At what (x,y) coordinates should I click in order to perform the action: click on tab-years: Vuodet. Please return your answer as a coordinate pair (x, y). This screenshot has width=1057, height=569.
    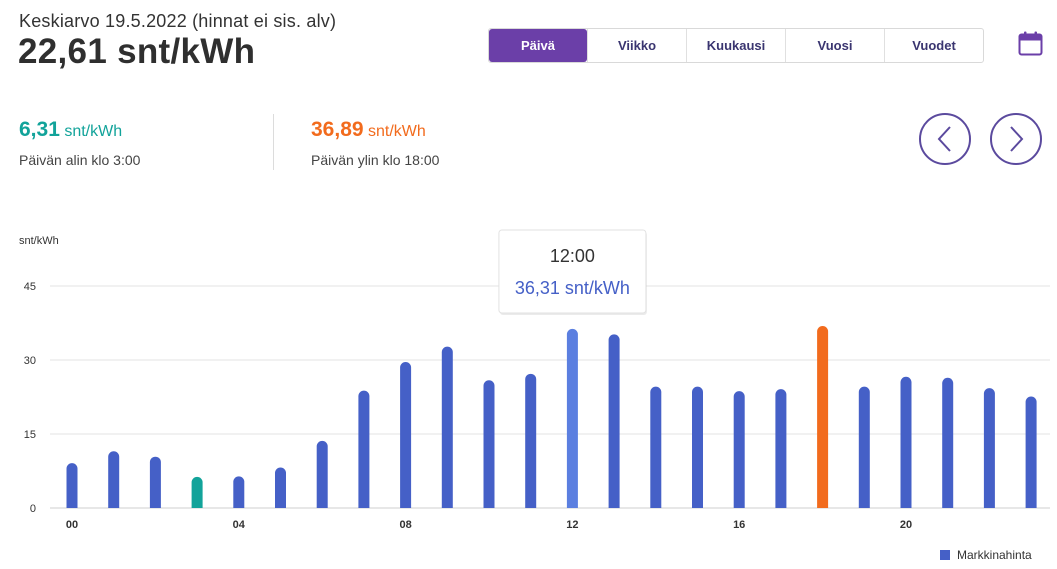
    Looking at the image, I should click on (933, 45).